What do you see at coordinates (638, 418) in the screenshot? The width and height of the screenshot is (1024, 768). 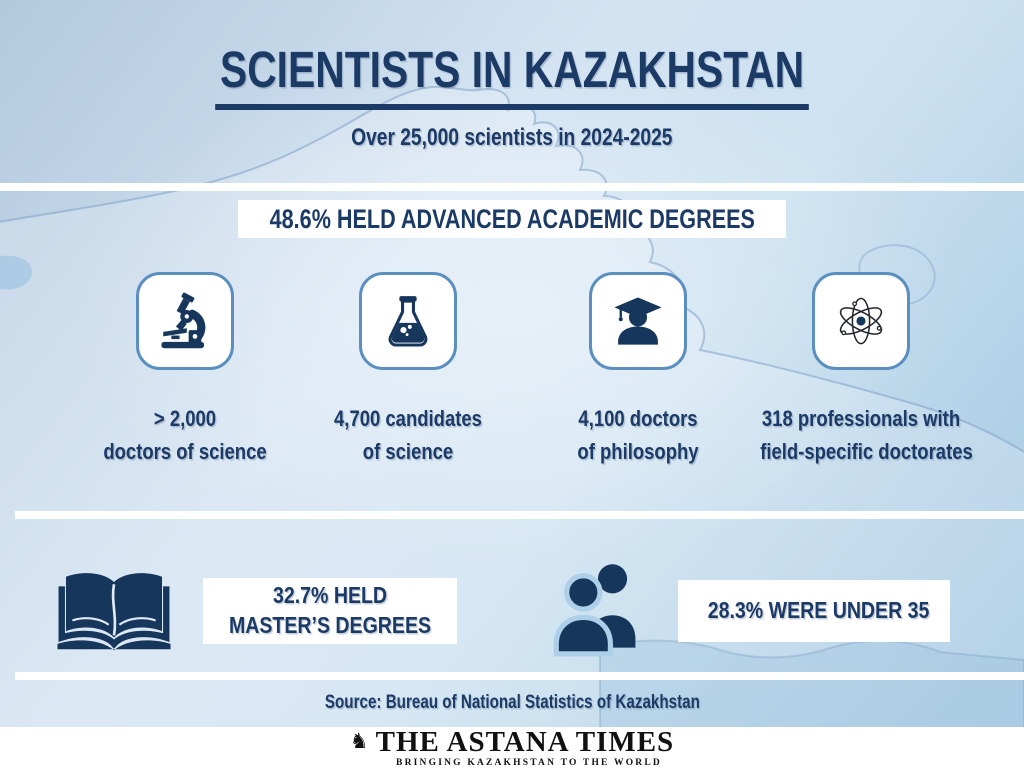 I see `stat-value: 4,100 doctors` at bounding box center [638, 418].